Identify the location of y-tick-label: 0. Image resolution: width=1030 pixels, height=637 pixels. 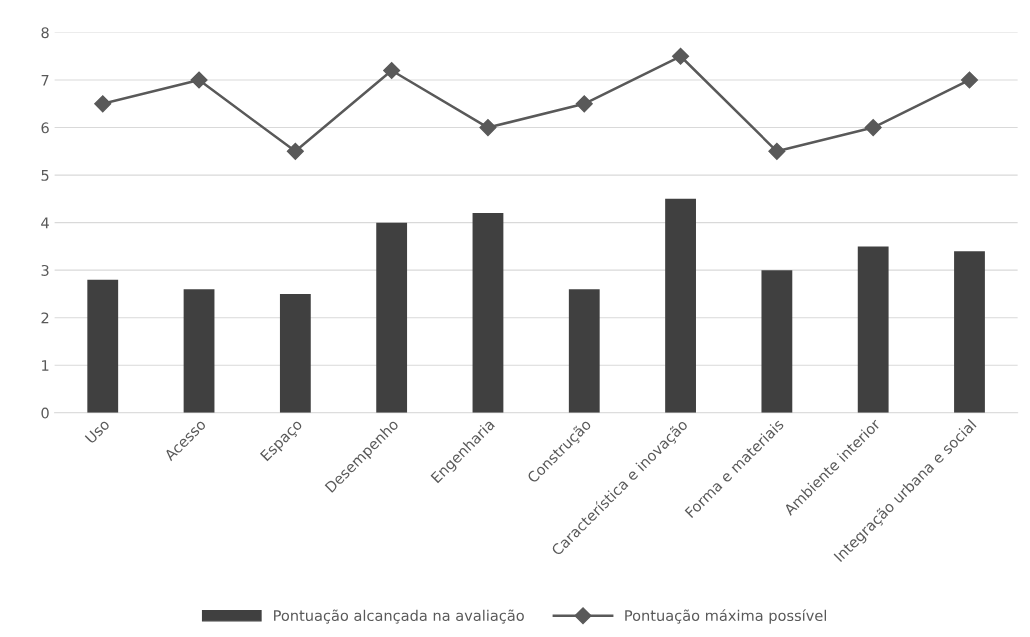
(45, 413).